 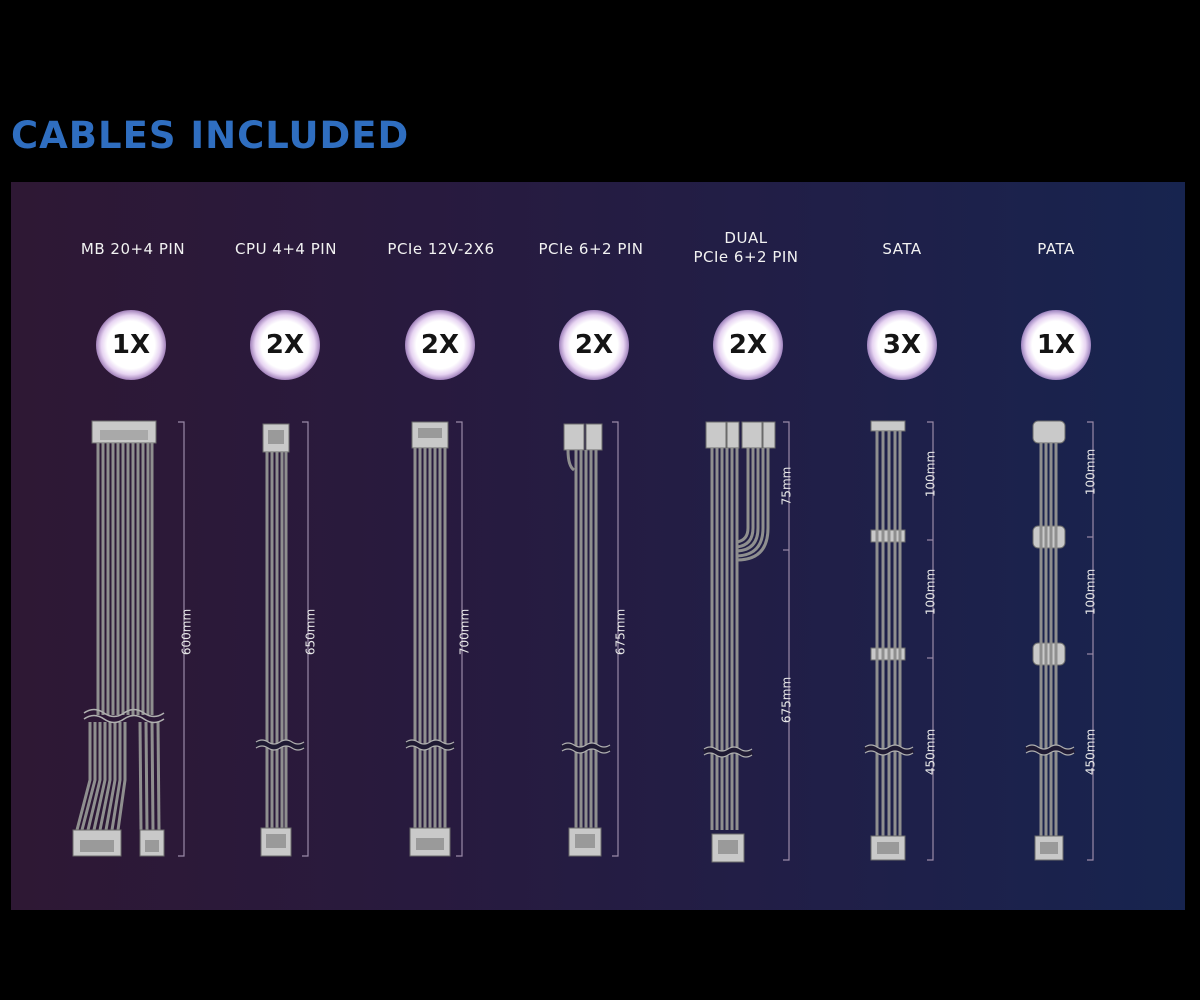 I want to click on quantity-text: 3X, so click(x=902, y=345).